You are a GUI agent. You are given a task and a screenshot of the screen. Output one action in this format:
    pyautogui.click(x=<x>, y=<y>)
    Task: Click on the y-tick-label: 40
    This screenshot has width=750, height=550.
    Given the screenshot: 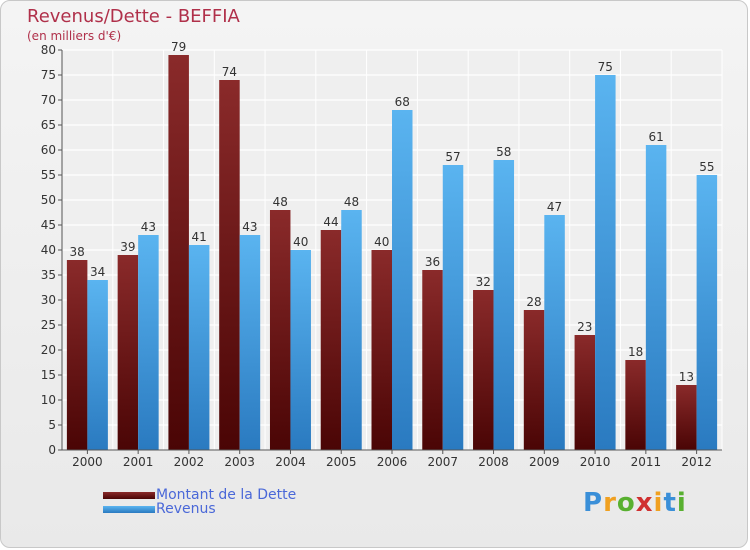 What is the action you would take?
    pyautogui.click(x=48, y=250)
    